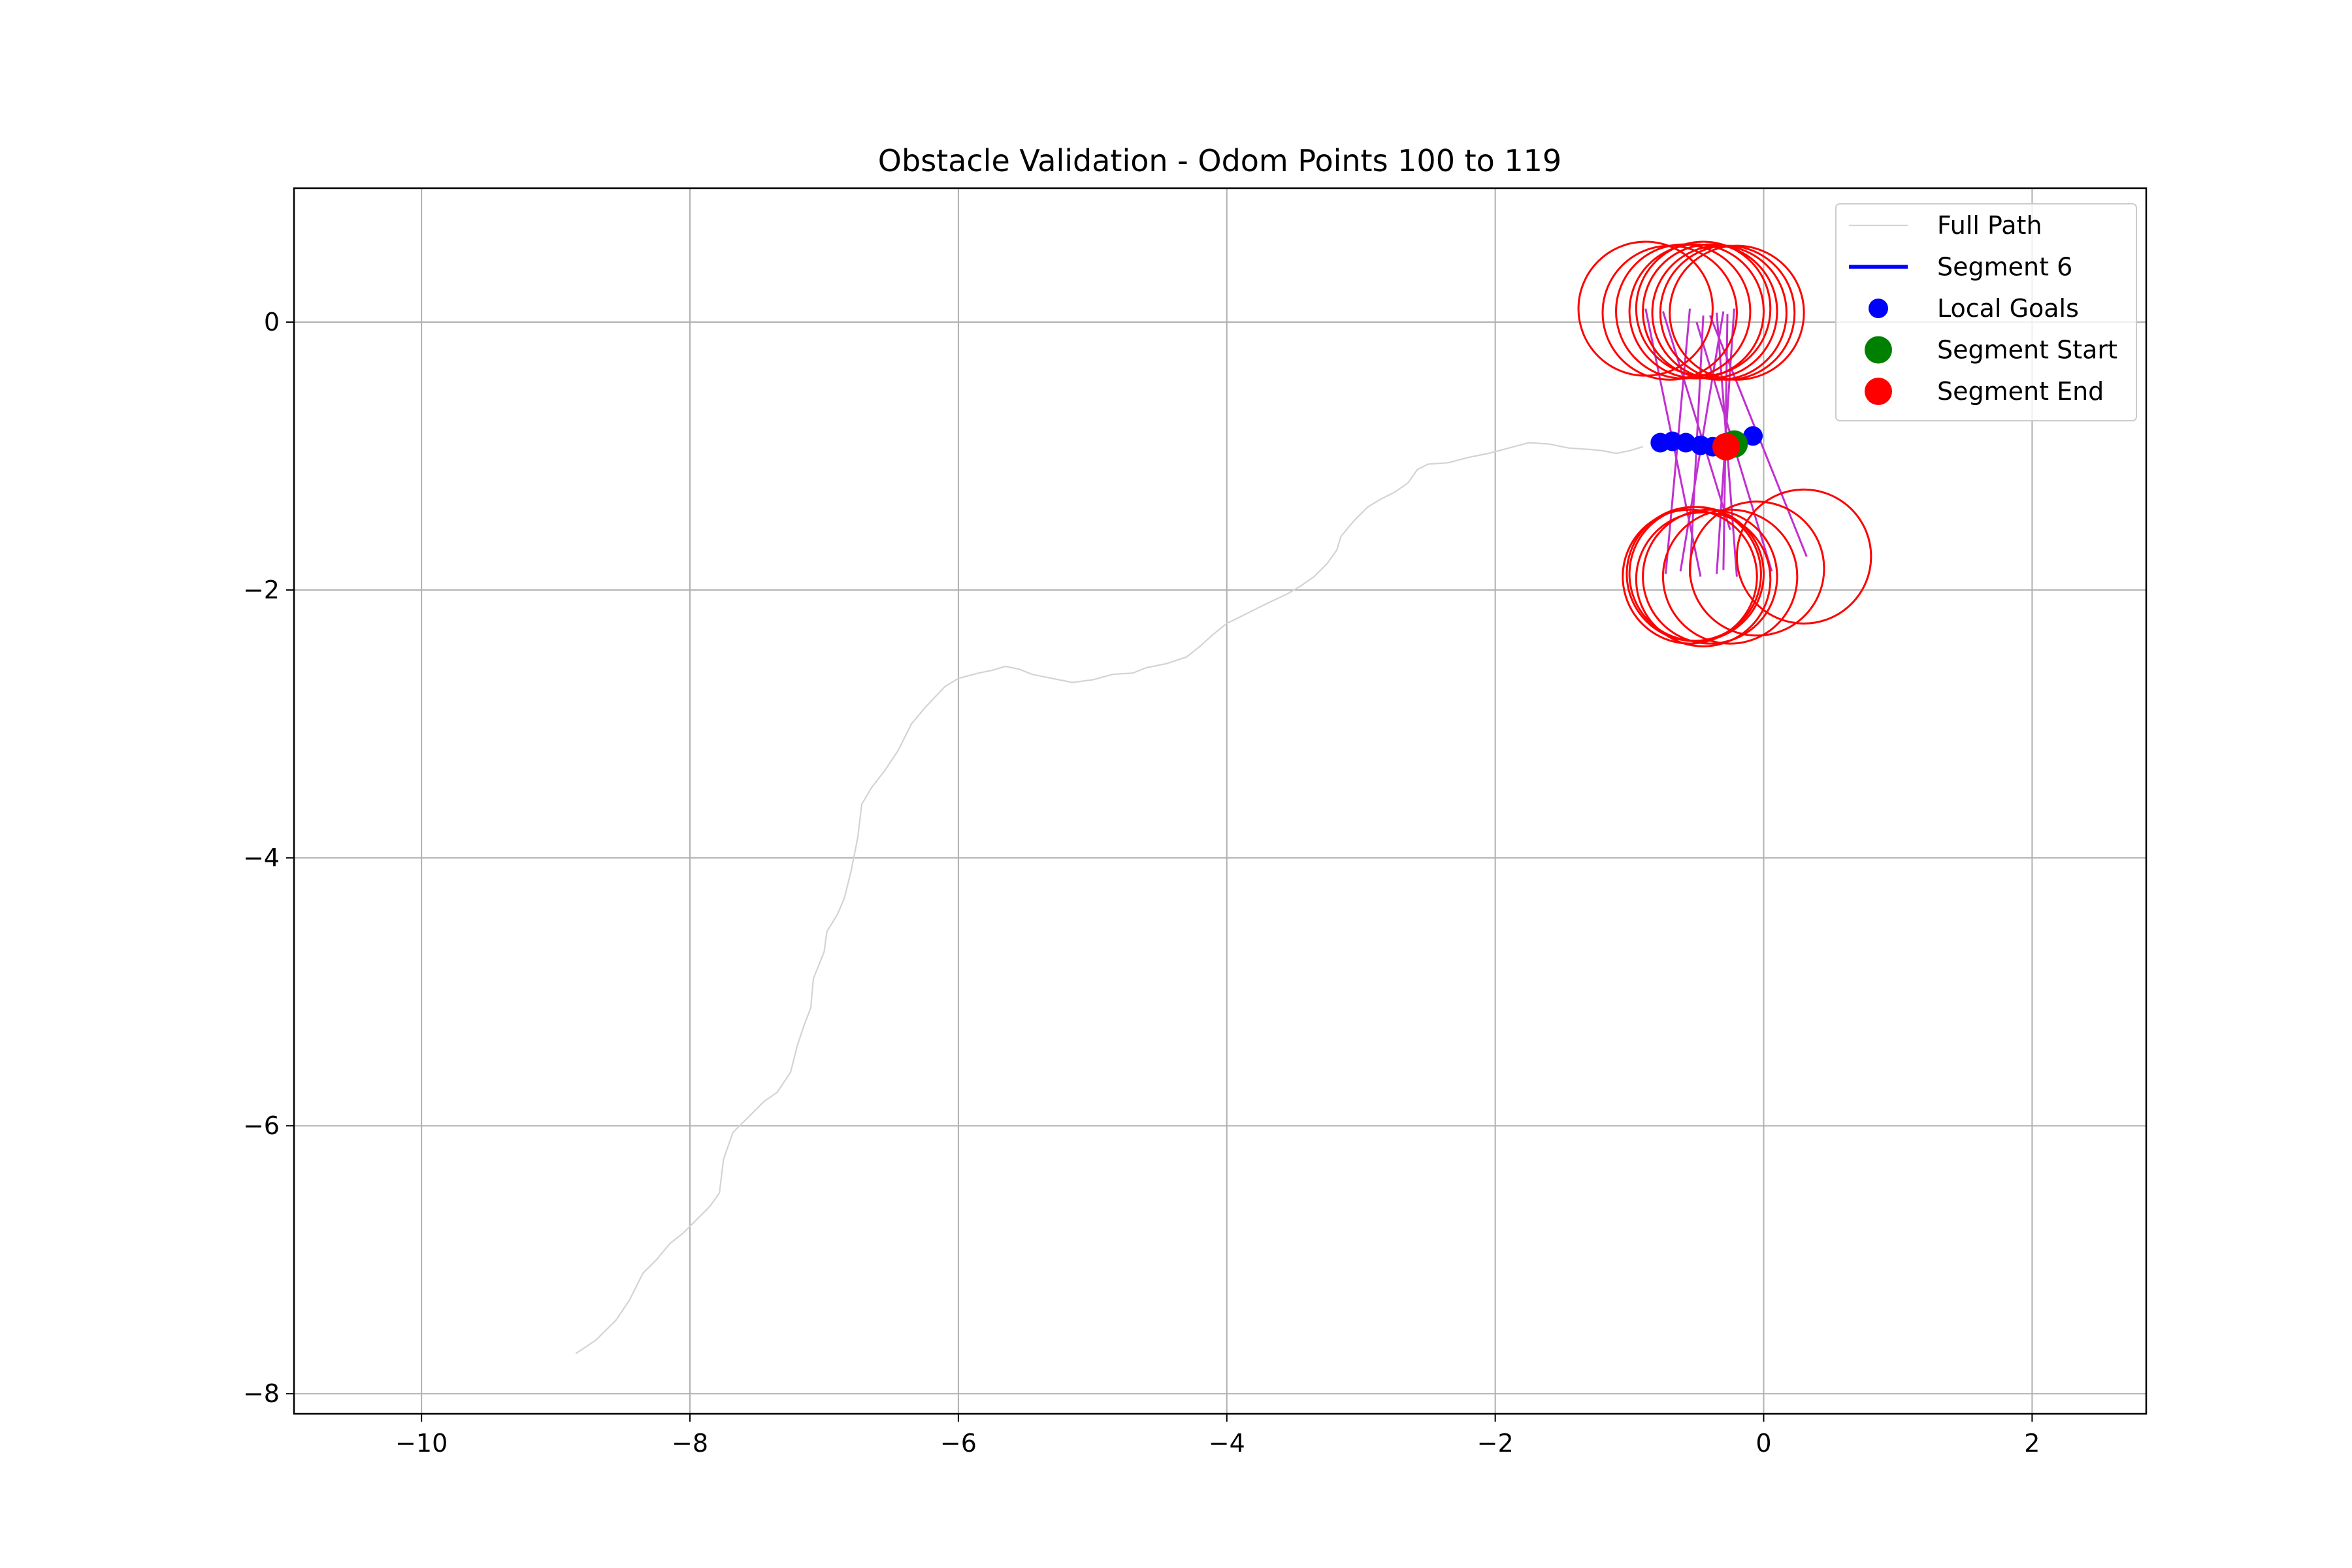 This screenshot has width=2352, height=1568. I want to click on legend-label: Segment End, so click(2020, 391).